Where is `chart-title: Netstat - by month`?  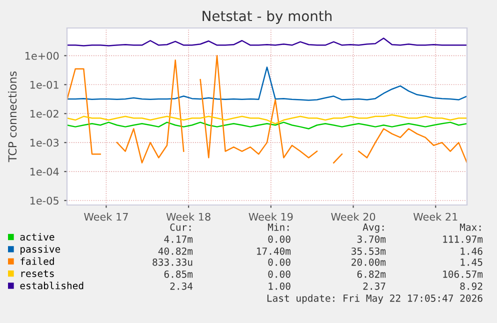
chart-title: Netstat - by month is located at coordinates (267, 17).